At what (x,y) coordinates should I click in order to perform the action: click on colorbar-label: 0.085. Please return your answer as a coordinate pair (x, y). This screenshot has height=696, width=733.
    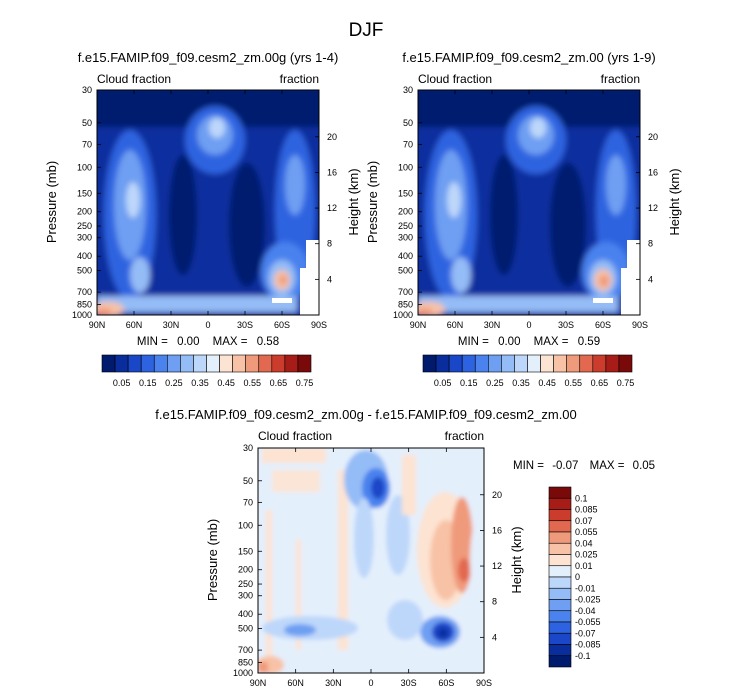
    Looking at the image, I should click on (586, 510).